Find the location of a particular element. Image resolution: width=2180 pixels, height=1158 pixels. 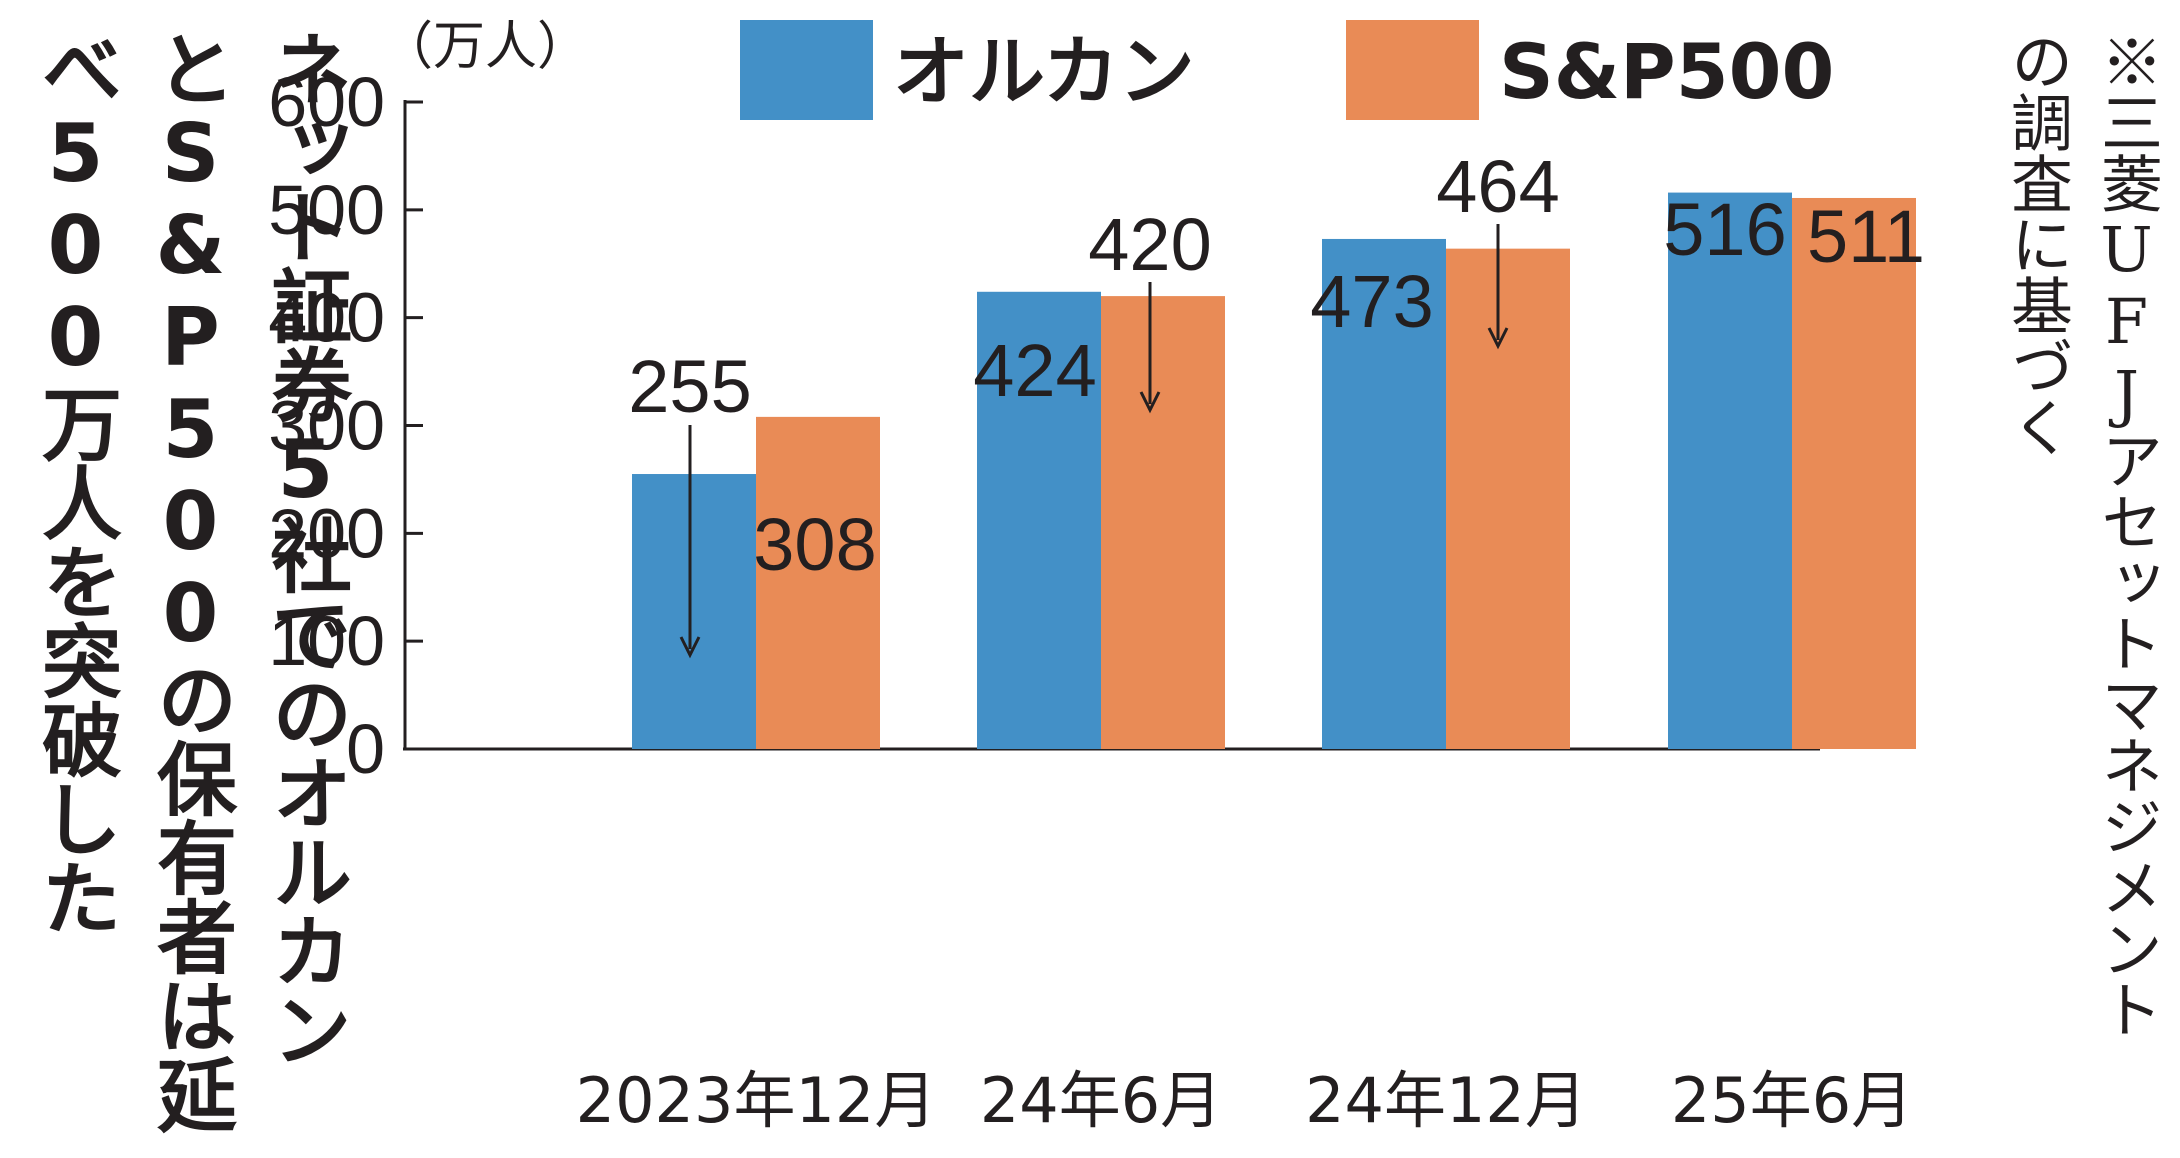

legend-label-sp500: S&P500 is located at coordinates (1666, 71).